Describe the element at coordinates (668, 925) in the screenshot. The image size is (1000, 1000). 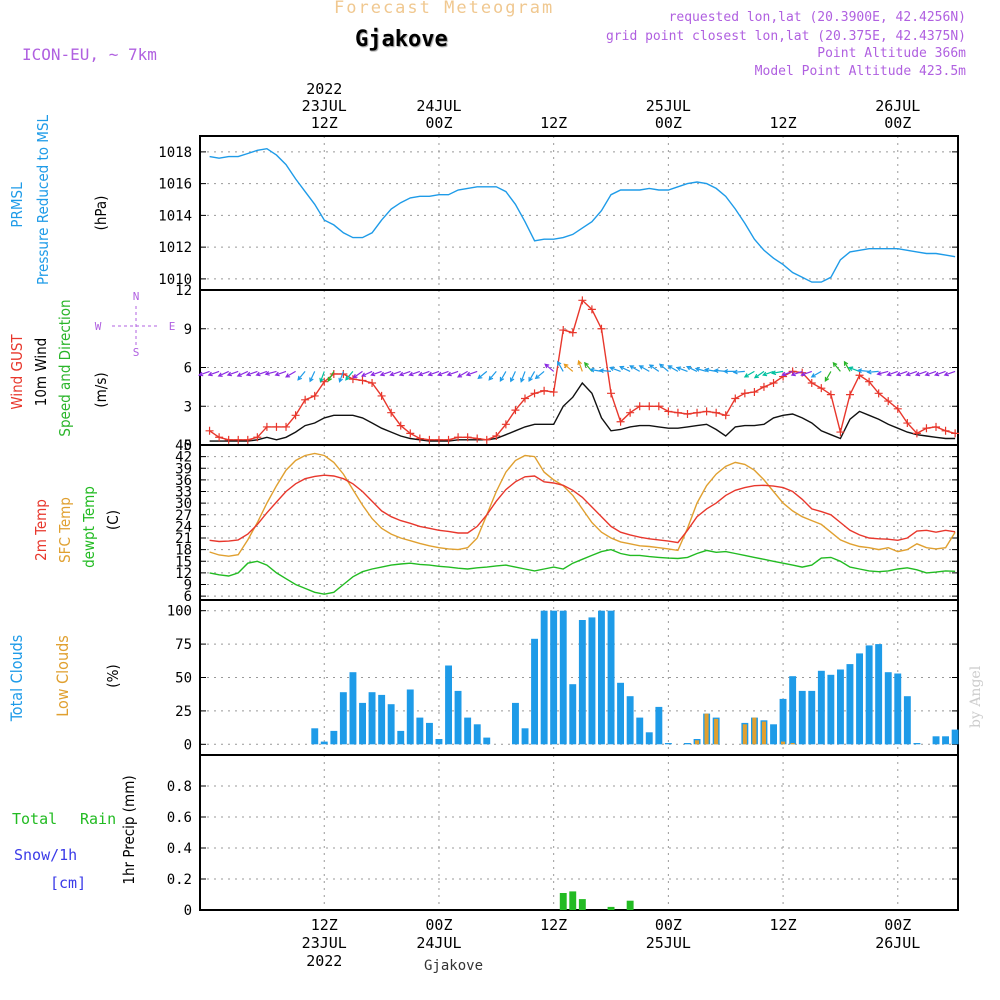
I see `bottom-time-label: 00Z` at that location.